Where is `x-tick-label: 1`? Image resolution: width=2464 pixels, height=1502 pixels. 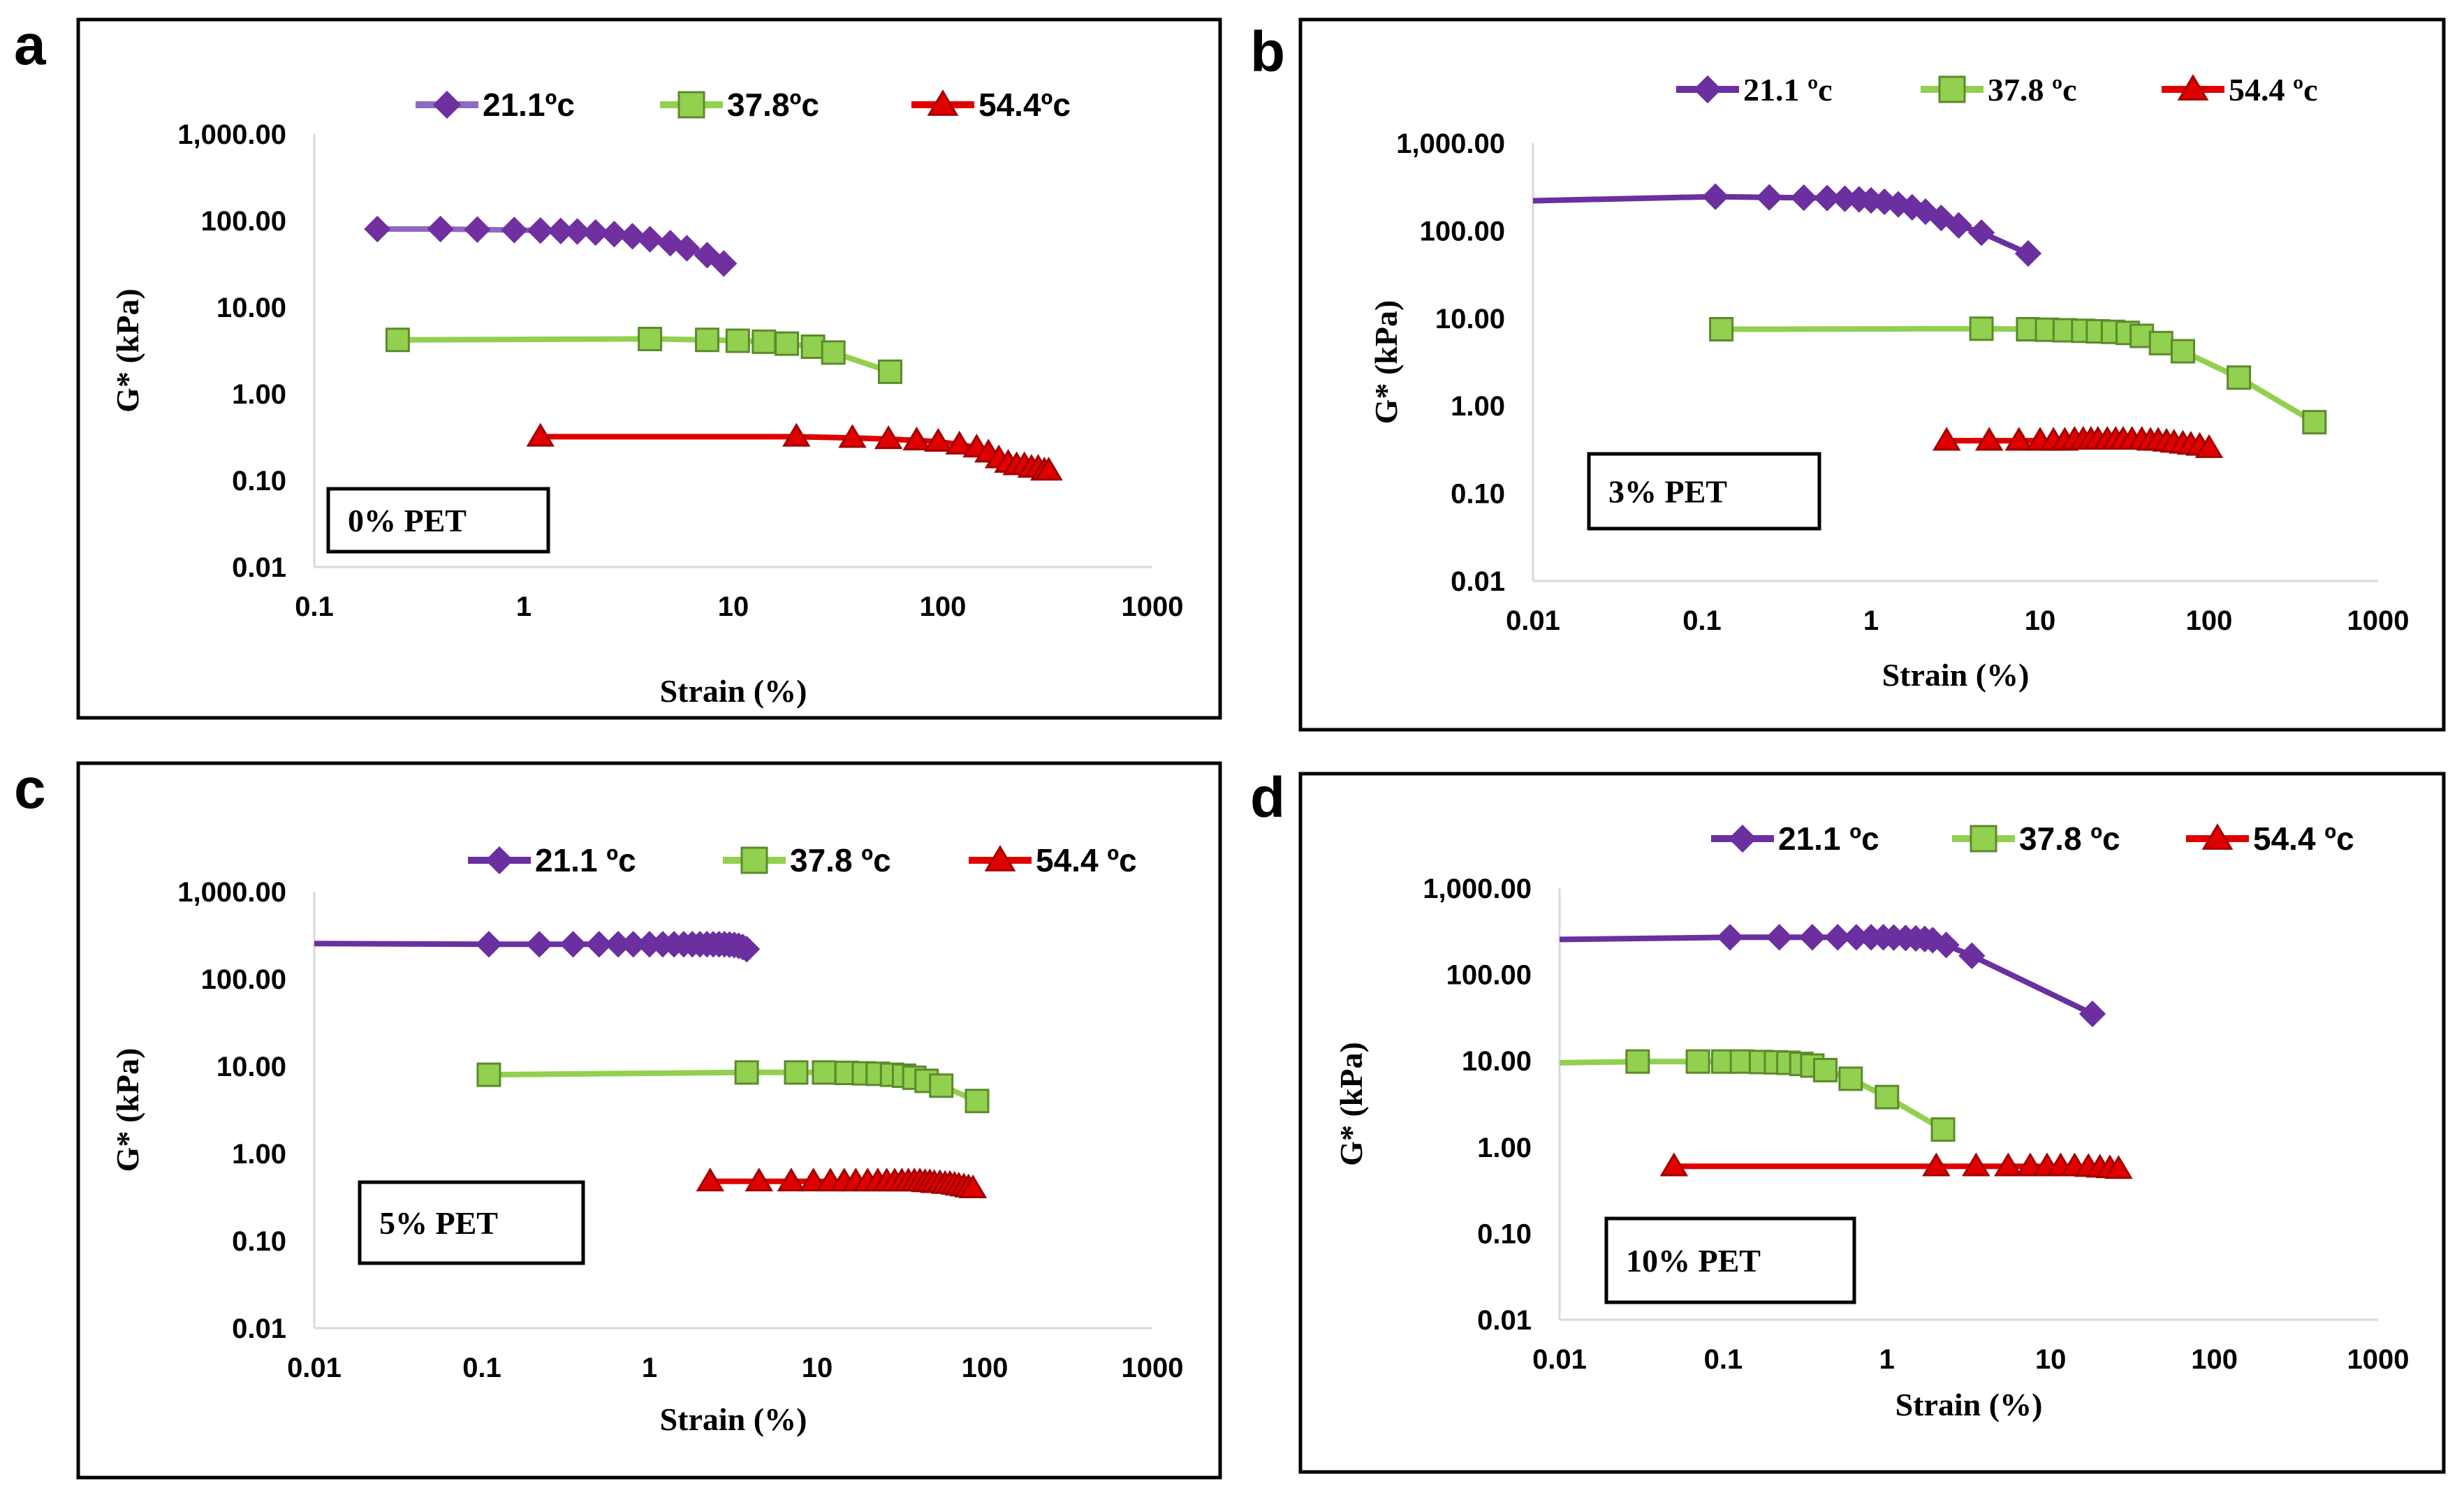
x-tick-label: 1 is located at coordinates (649, 1368).